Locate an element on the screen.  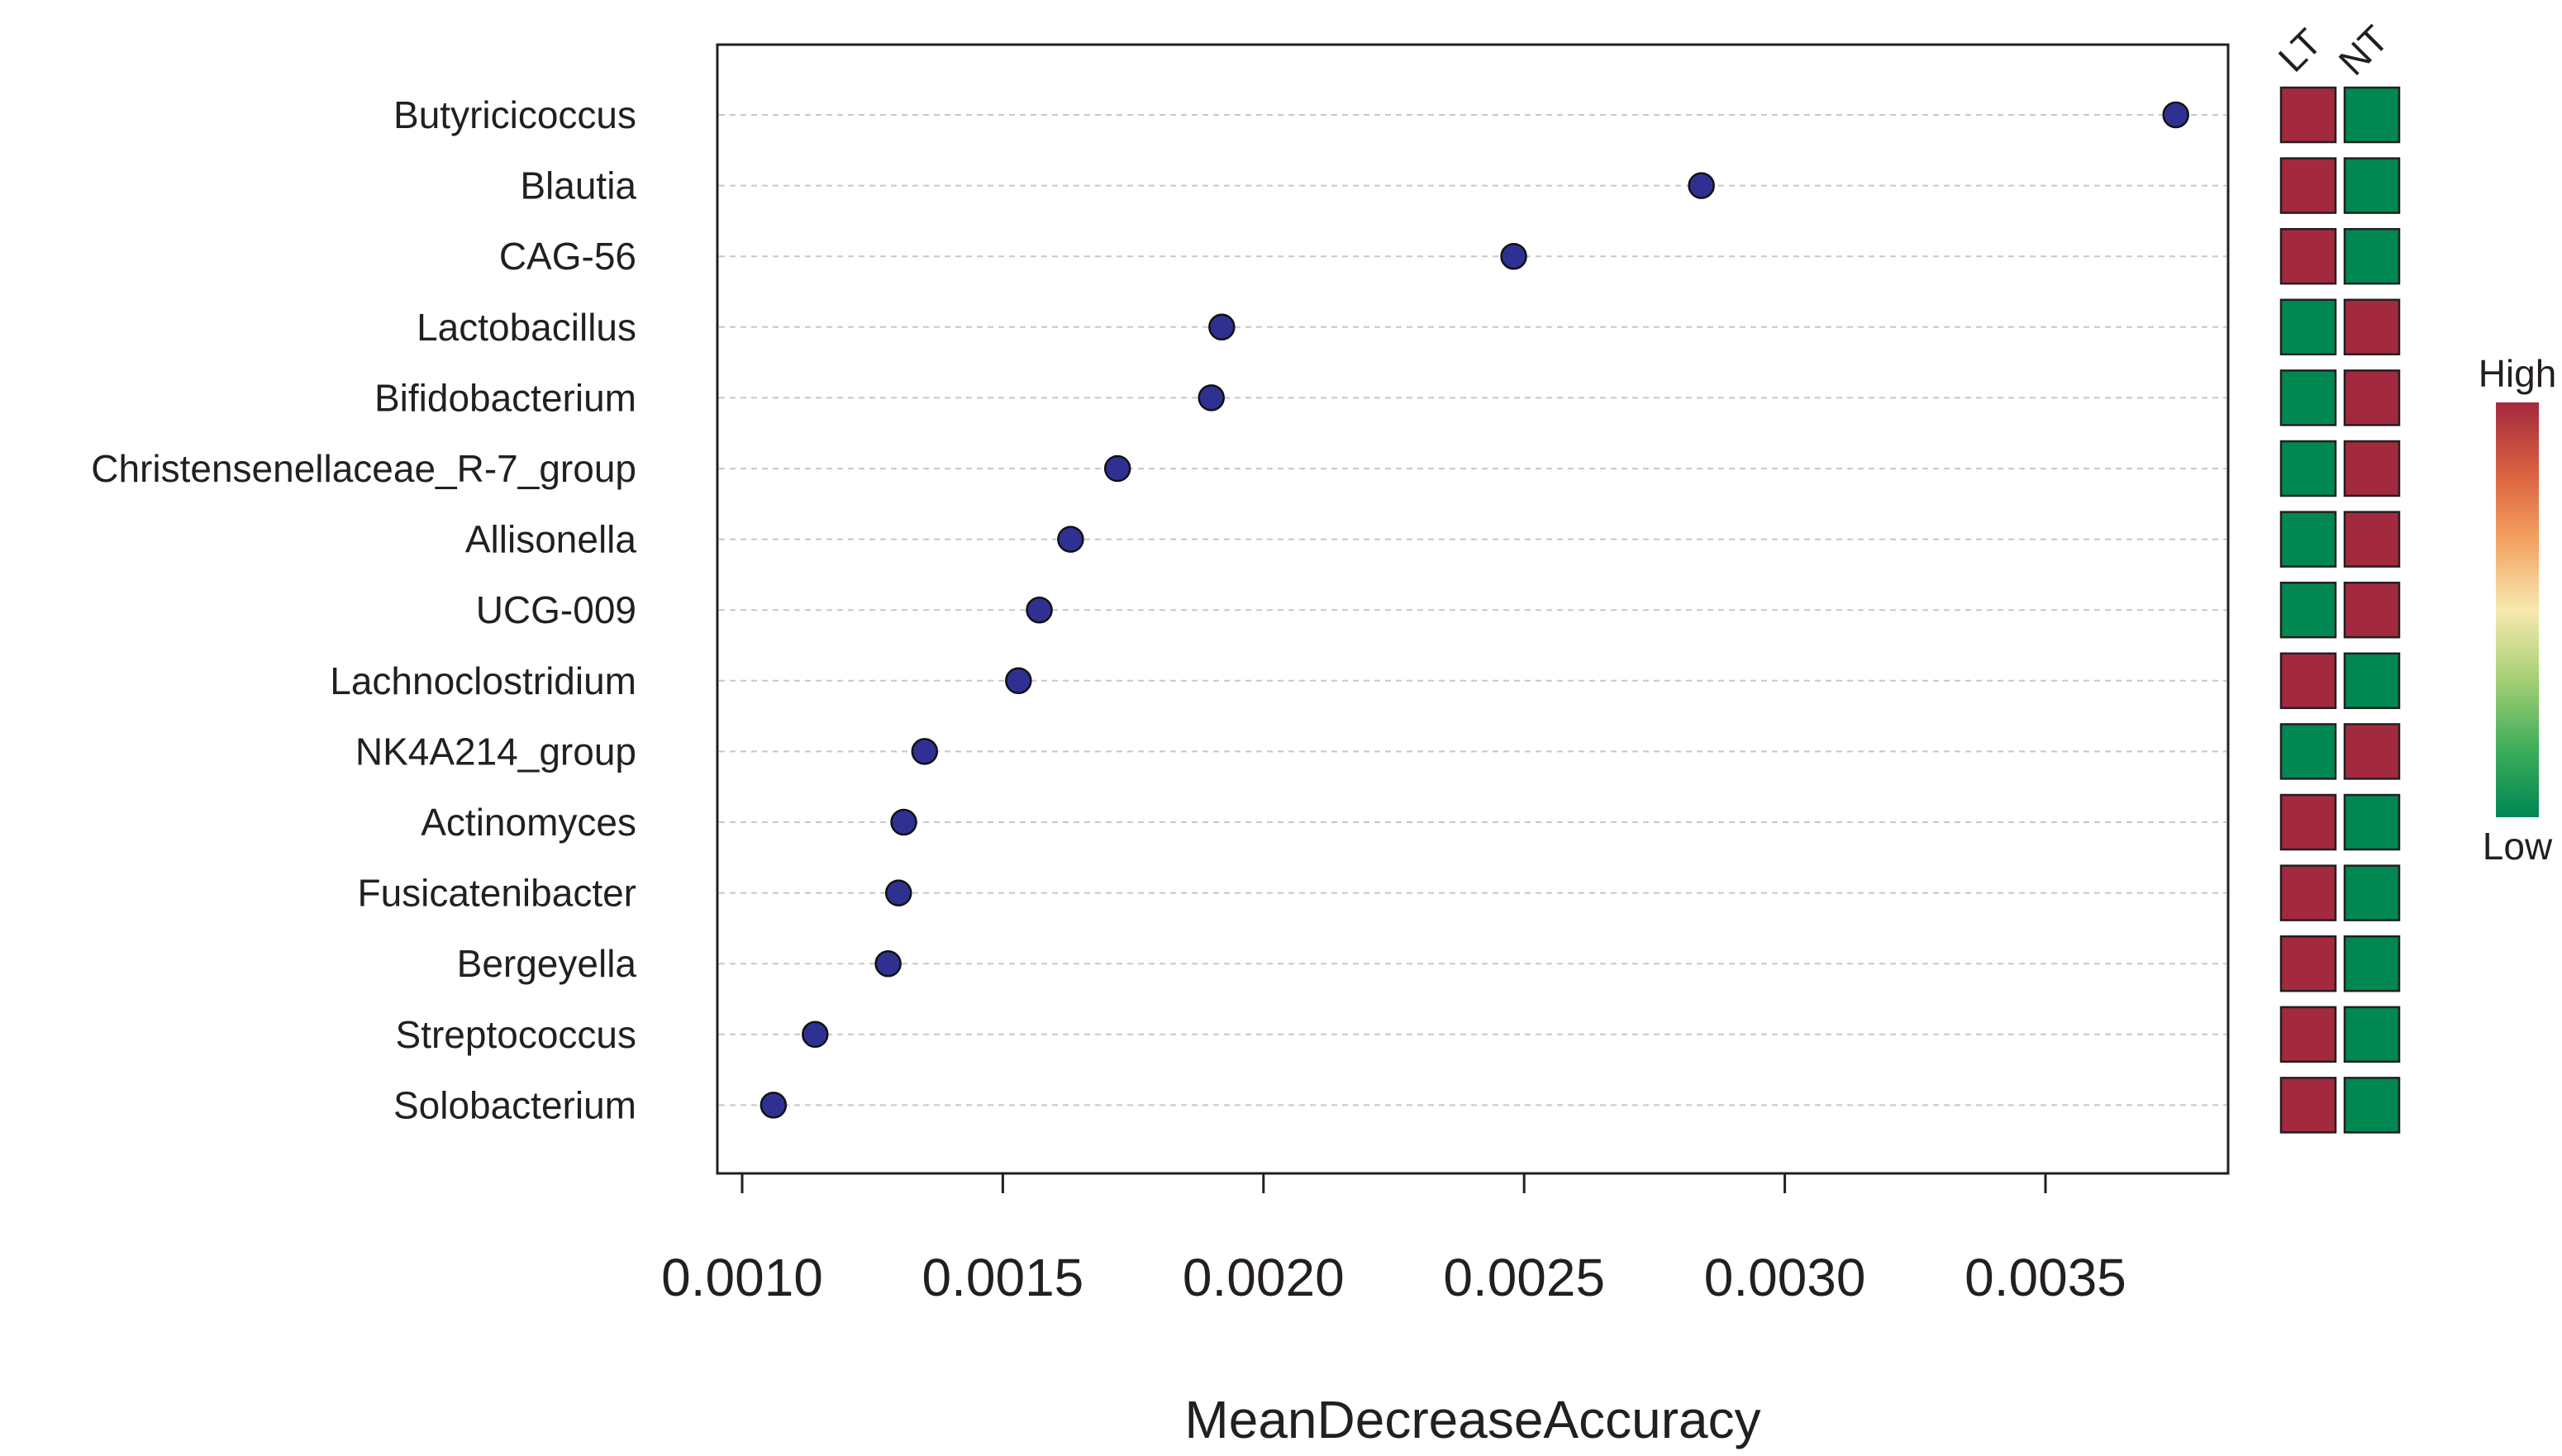
category-label: NK4A214_group is located at coordinates (495, 751).